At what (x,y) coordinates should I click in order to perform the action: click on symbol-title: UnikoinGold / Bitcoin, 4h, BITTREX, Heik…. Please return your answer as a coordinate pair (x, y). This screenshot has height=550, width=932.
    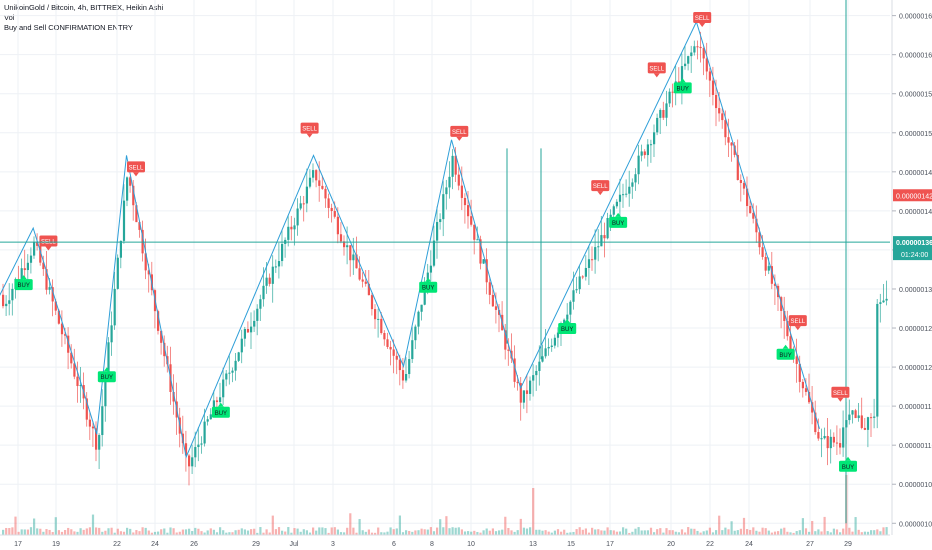
    Looking at the image, I should click on (84, 7).